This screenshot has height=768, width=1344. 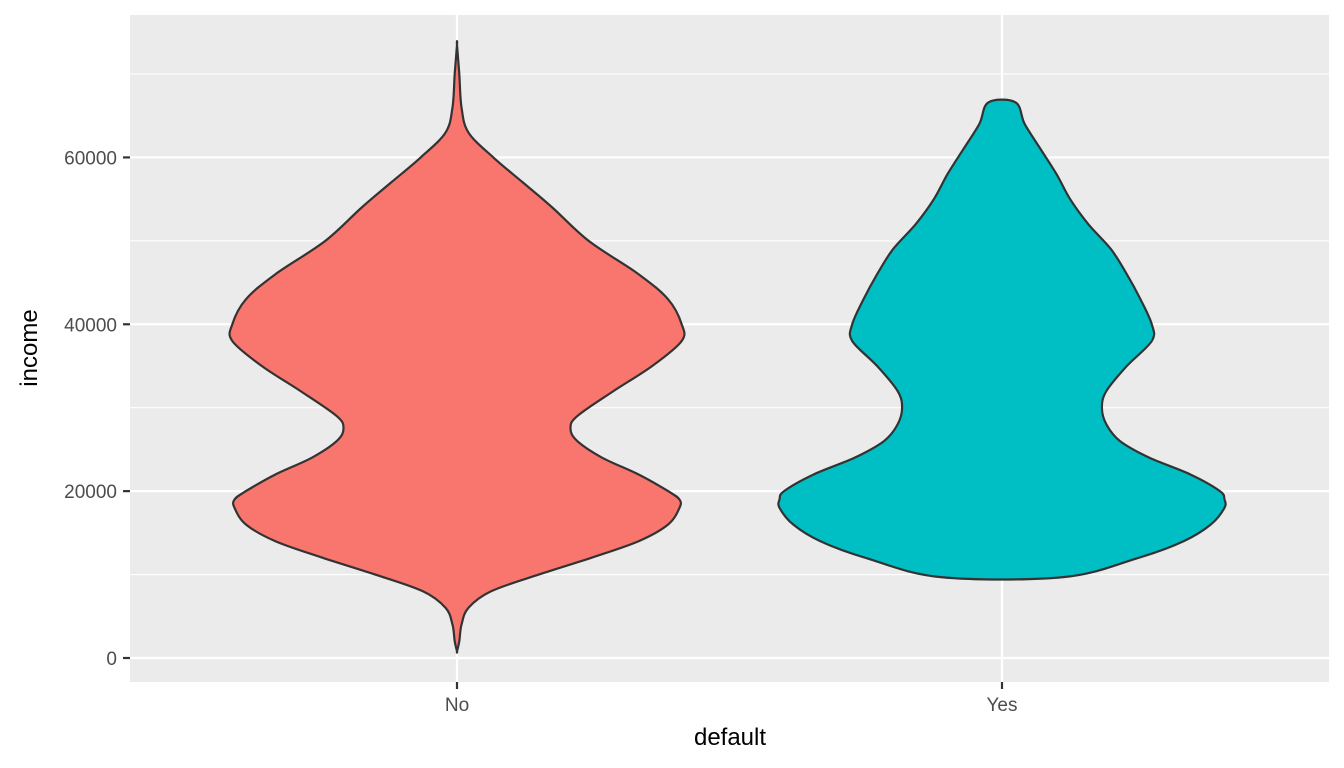 I want to click on y-tick-label: 0, so click(x=111, y=659).